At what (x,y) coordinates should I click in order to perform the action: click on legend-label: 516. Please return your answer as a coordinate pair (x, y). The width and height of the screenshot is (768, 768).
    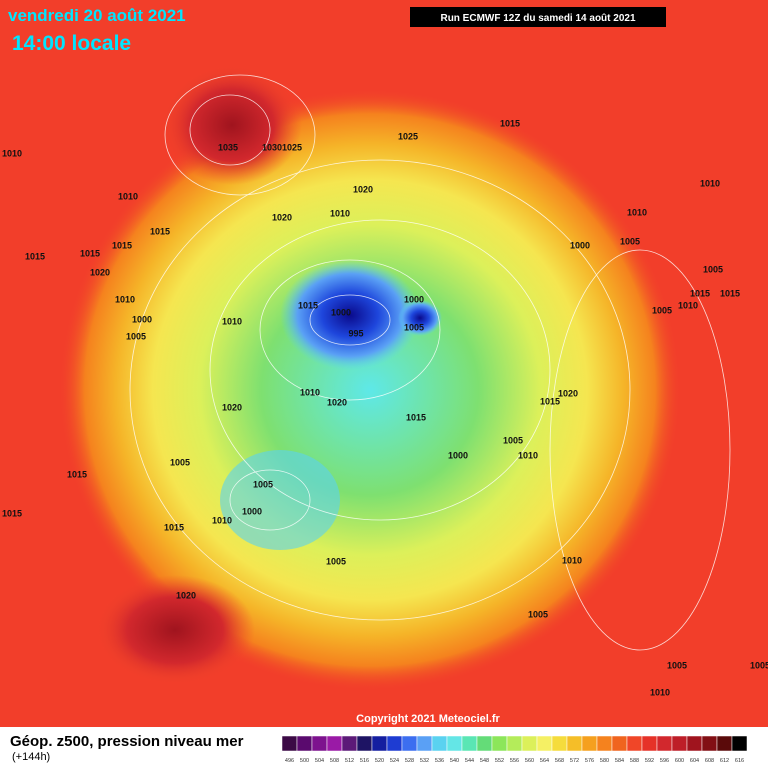
    Looking at the image, I should click on (364, 761).